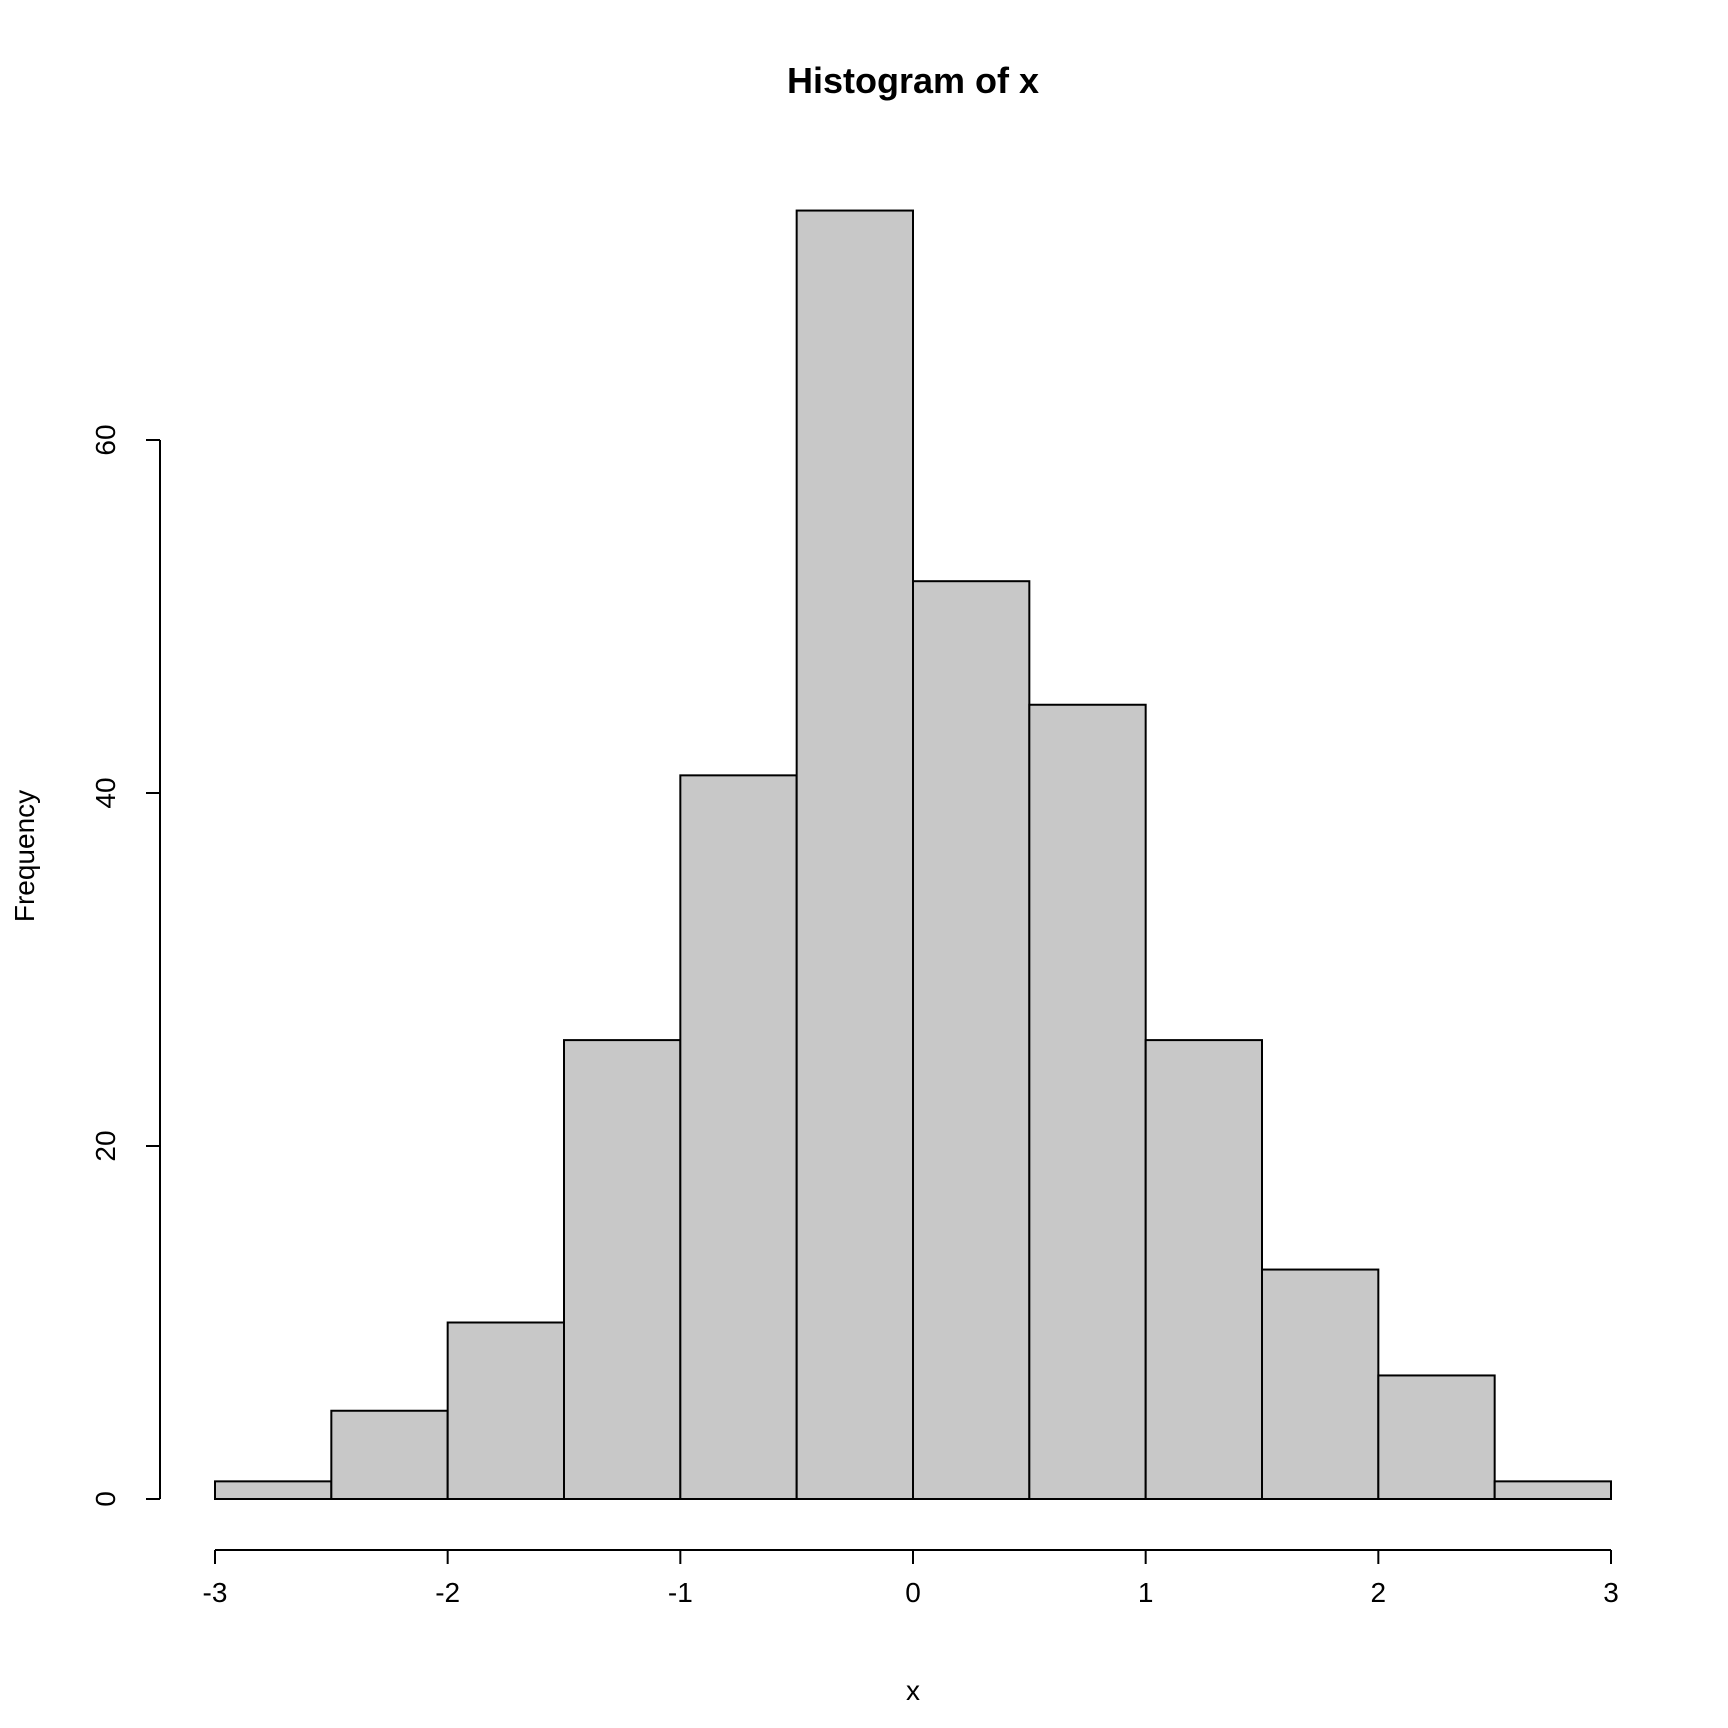 The width and height of the screenshot is (1728, 1728). Describe the element at coordinates (125, 965) in the screenshot. I see `y-axis: 0 20 40 60` at that location.